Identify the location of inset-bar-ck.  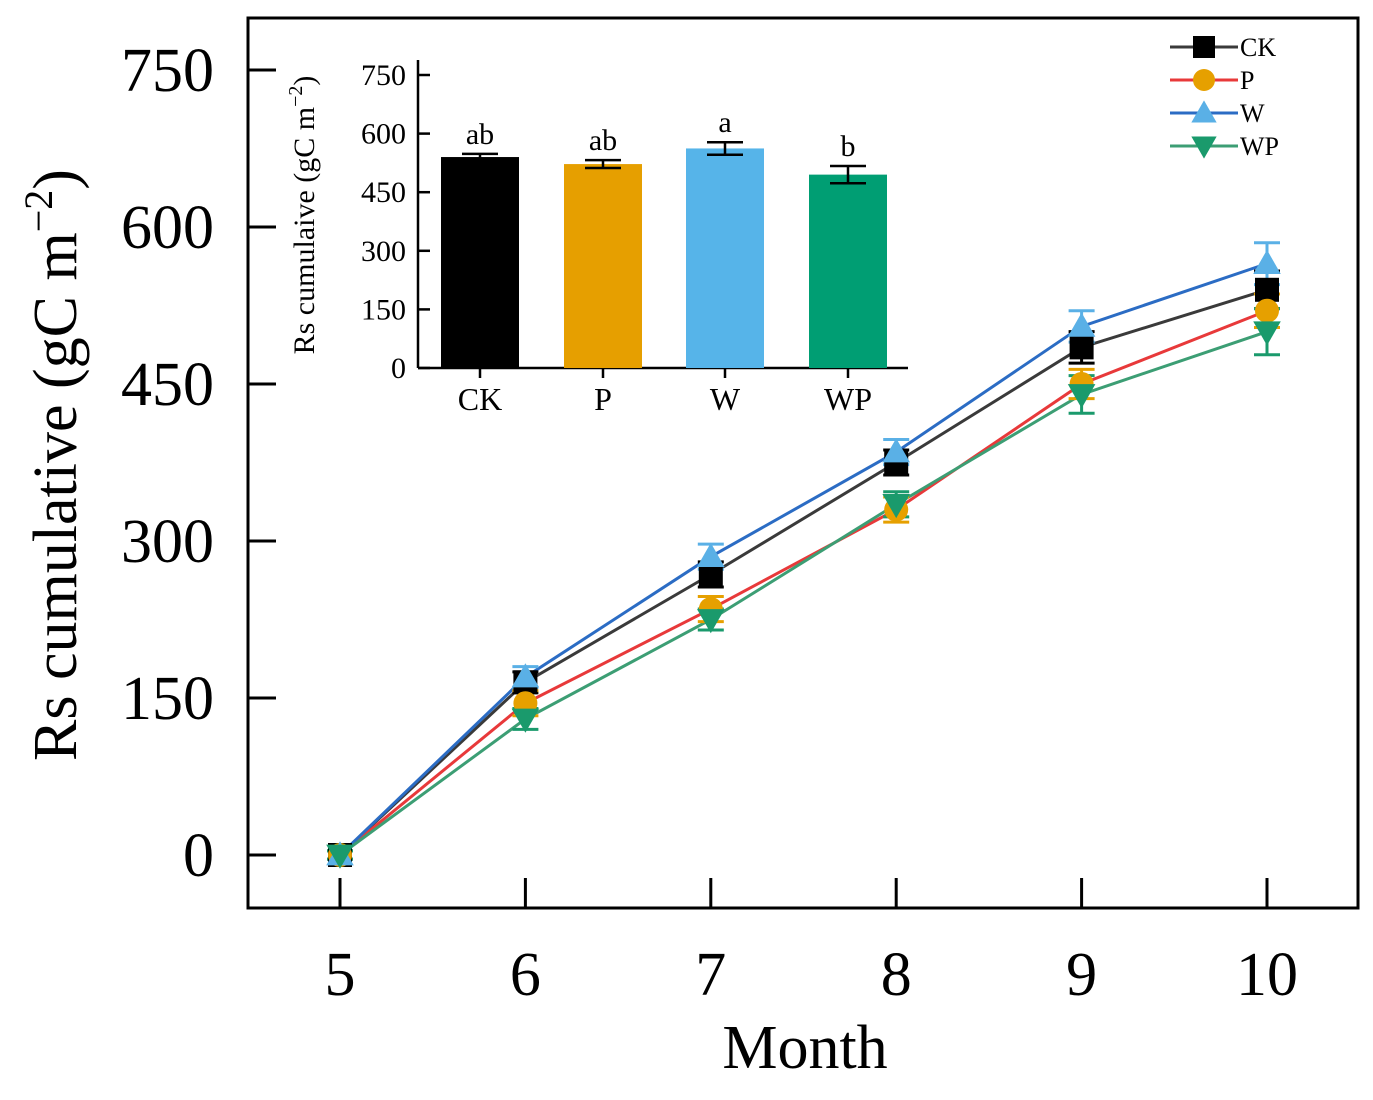
(480, 262).